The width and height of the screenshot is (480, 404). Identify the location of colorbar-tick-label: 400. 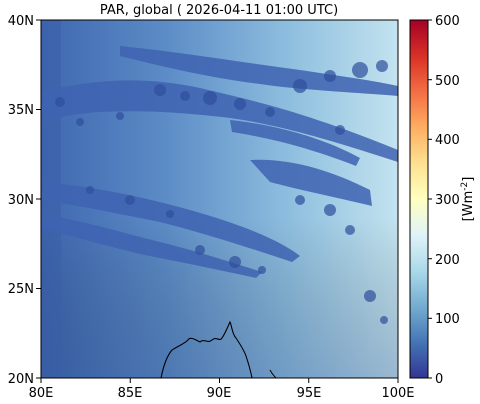
(447, 140).